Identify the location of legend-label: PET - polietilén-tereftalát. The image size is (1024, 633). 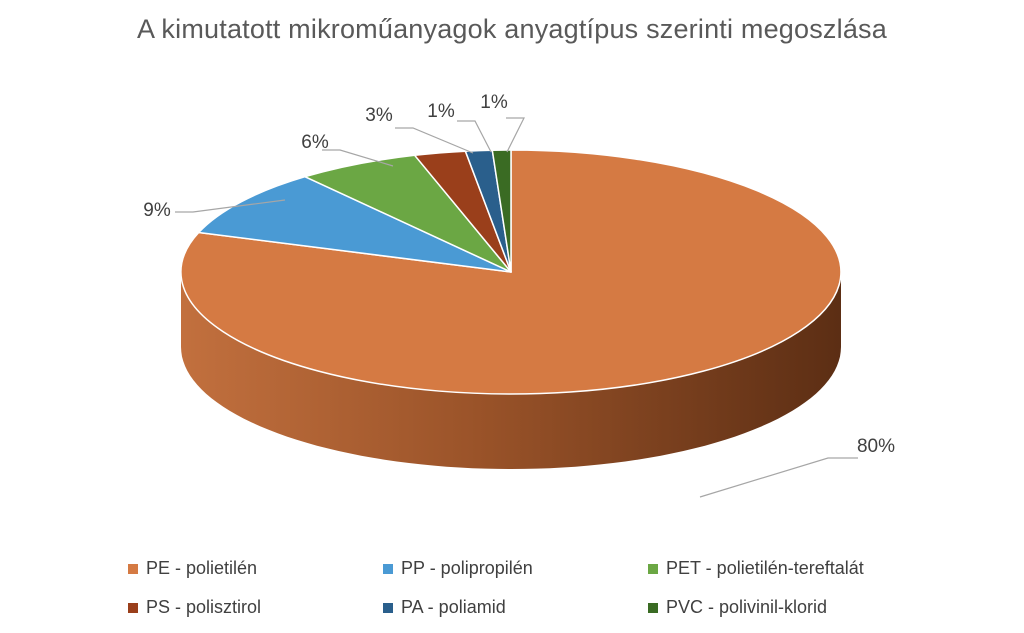
(765, 568).